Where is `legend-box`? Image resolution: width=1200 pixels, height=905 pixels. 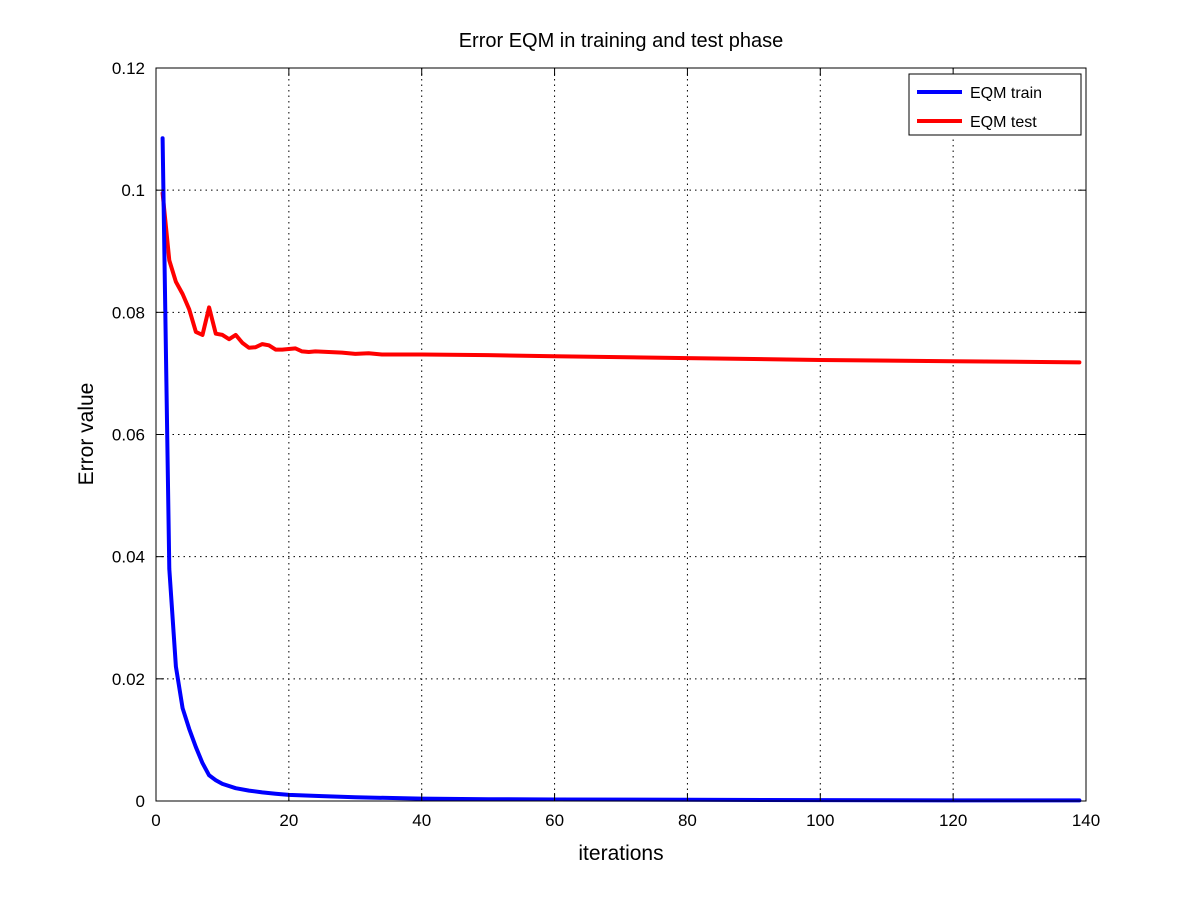 legend-box is located at coordinates (995, 104).